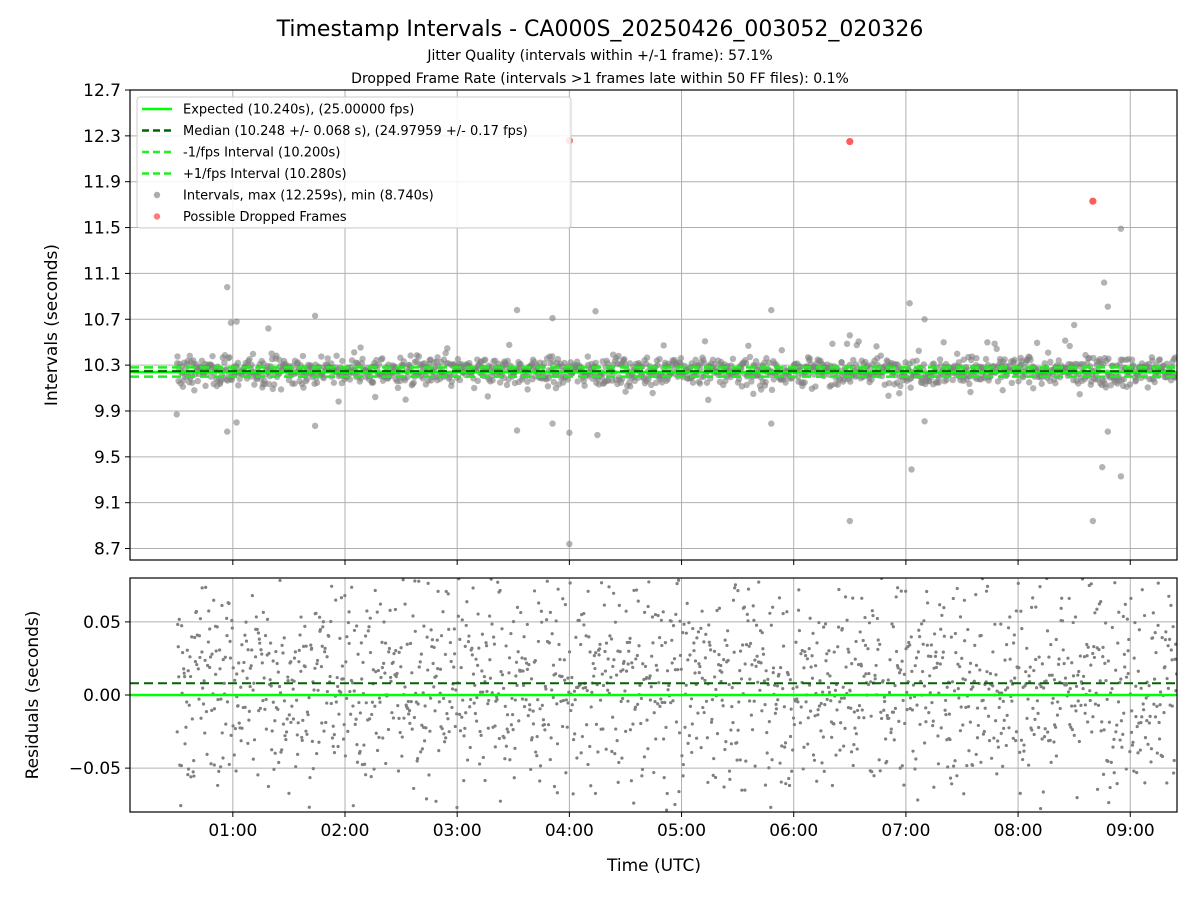  What do you see at coordinates (52, 325) in the screenshot?
I see `y-axis-label-intervals: Intervals (seconds)` at bounding box center [52, 325].